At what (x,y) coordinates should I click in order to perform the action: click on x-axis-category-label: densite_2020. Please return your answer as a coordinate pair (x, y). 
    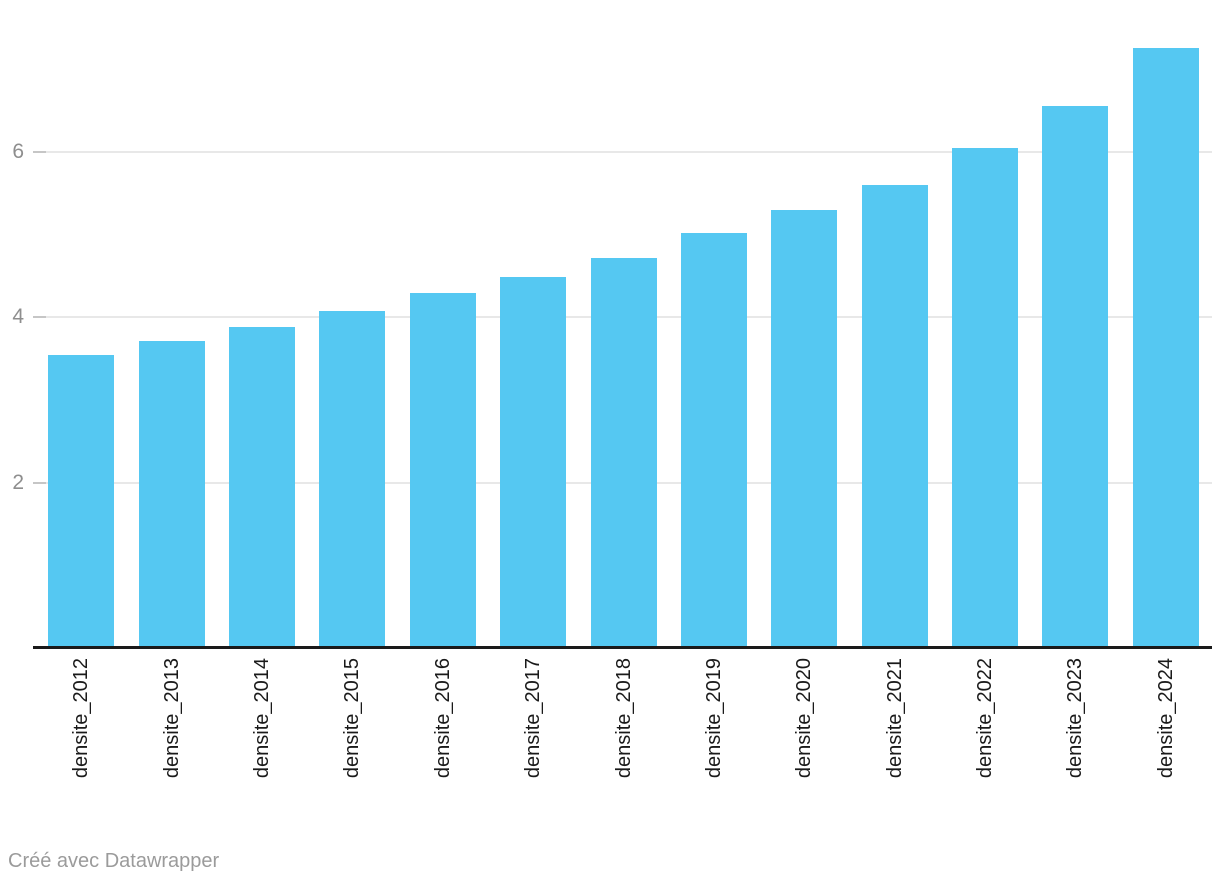
    Looking at the image, I should click on (804, 718).